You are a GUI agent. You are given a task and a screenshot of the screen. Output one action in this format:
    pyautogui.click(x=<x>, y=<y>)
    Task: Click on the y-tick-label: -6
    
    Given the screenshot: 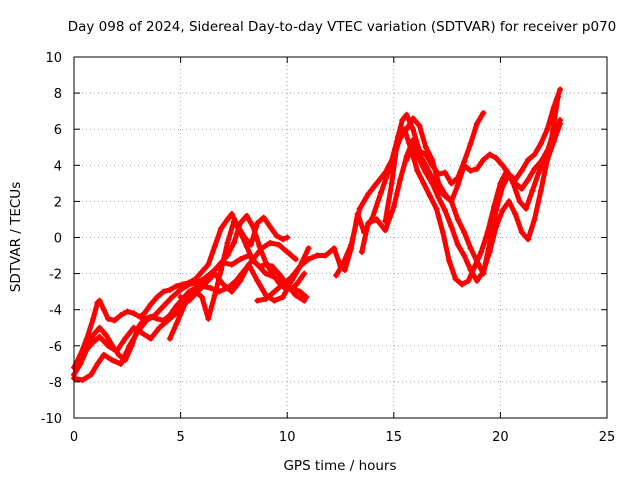 What is the action you would take?
    pyautogui.click(x=55, y=347)
    